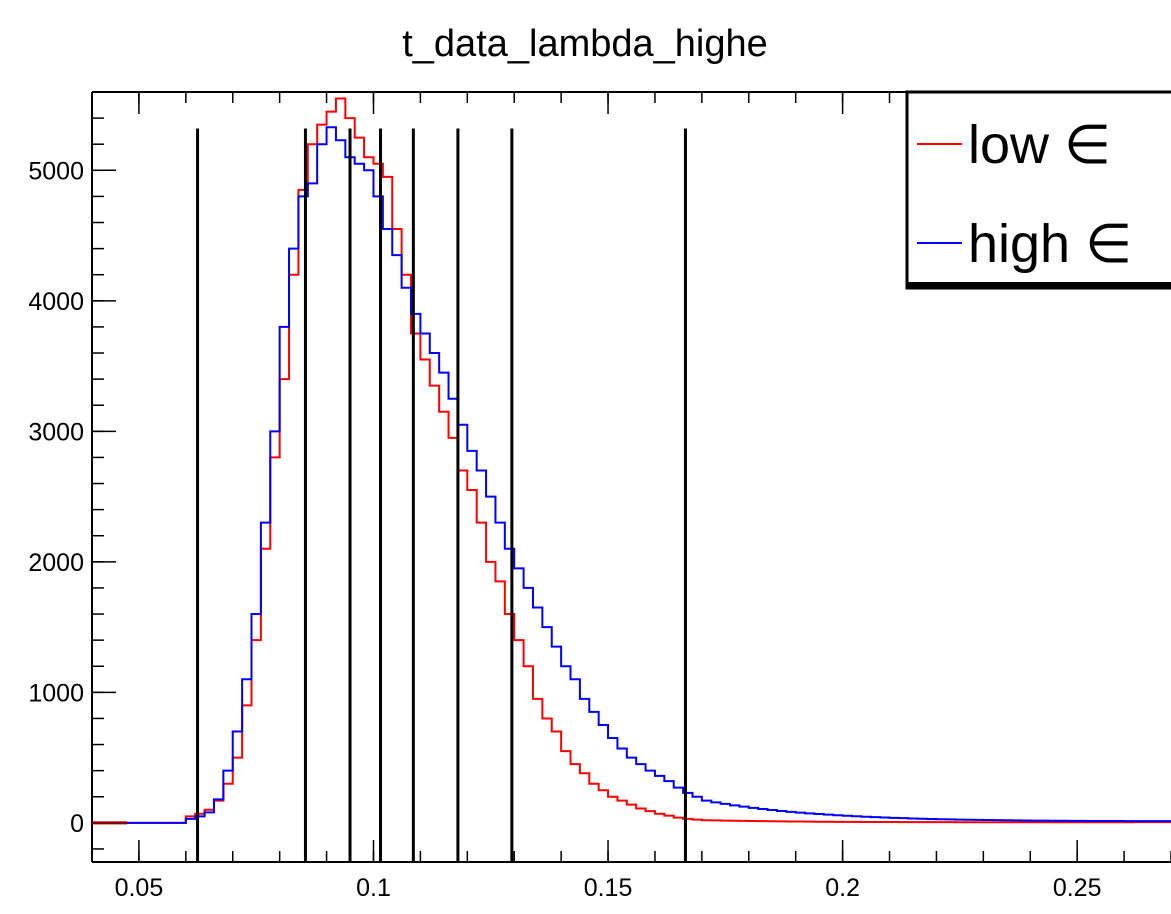  Describe the element at coordinates (1039, 285) in the screenshot. I see `legend-shadow` at that location.